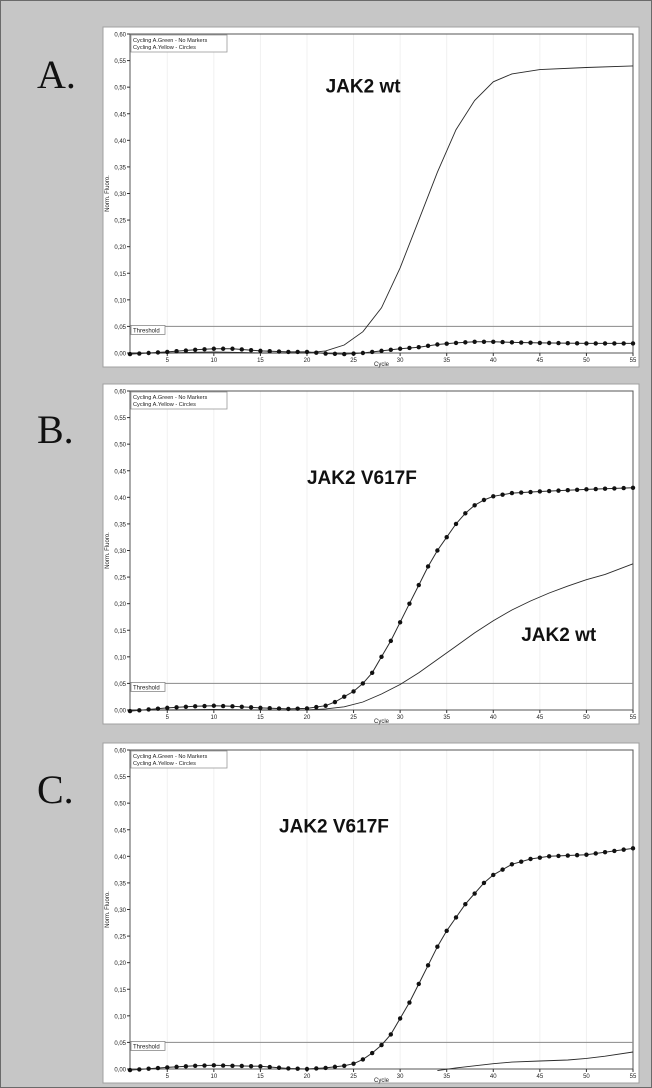 The height and width of the screenshot is (1088, 652). Describe the element at coordinates (120, 142) in the screenshot. I see `y-tick-label: 0,40` at that location.